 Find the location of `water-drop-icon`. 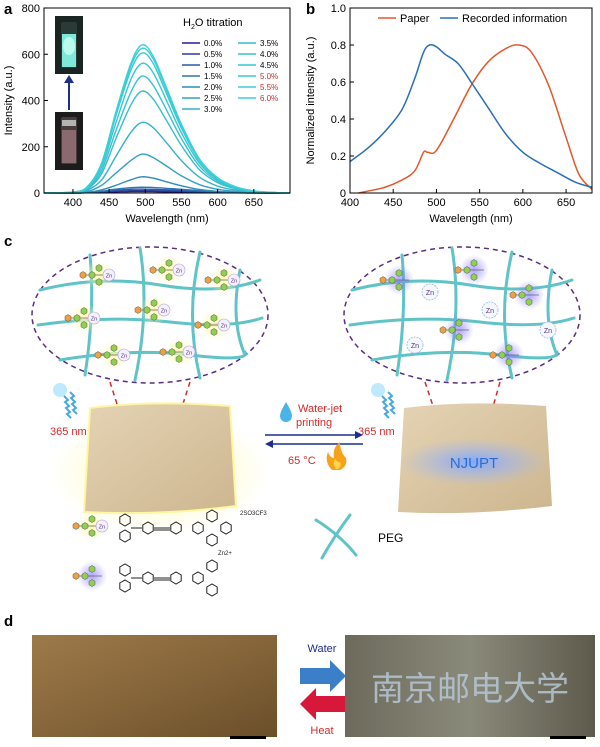

water-drop-icon is located at coordinates (286, 412).